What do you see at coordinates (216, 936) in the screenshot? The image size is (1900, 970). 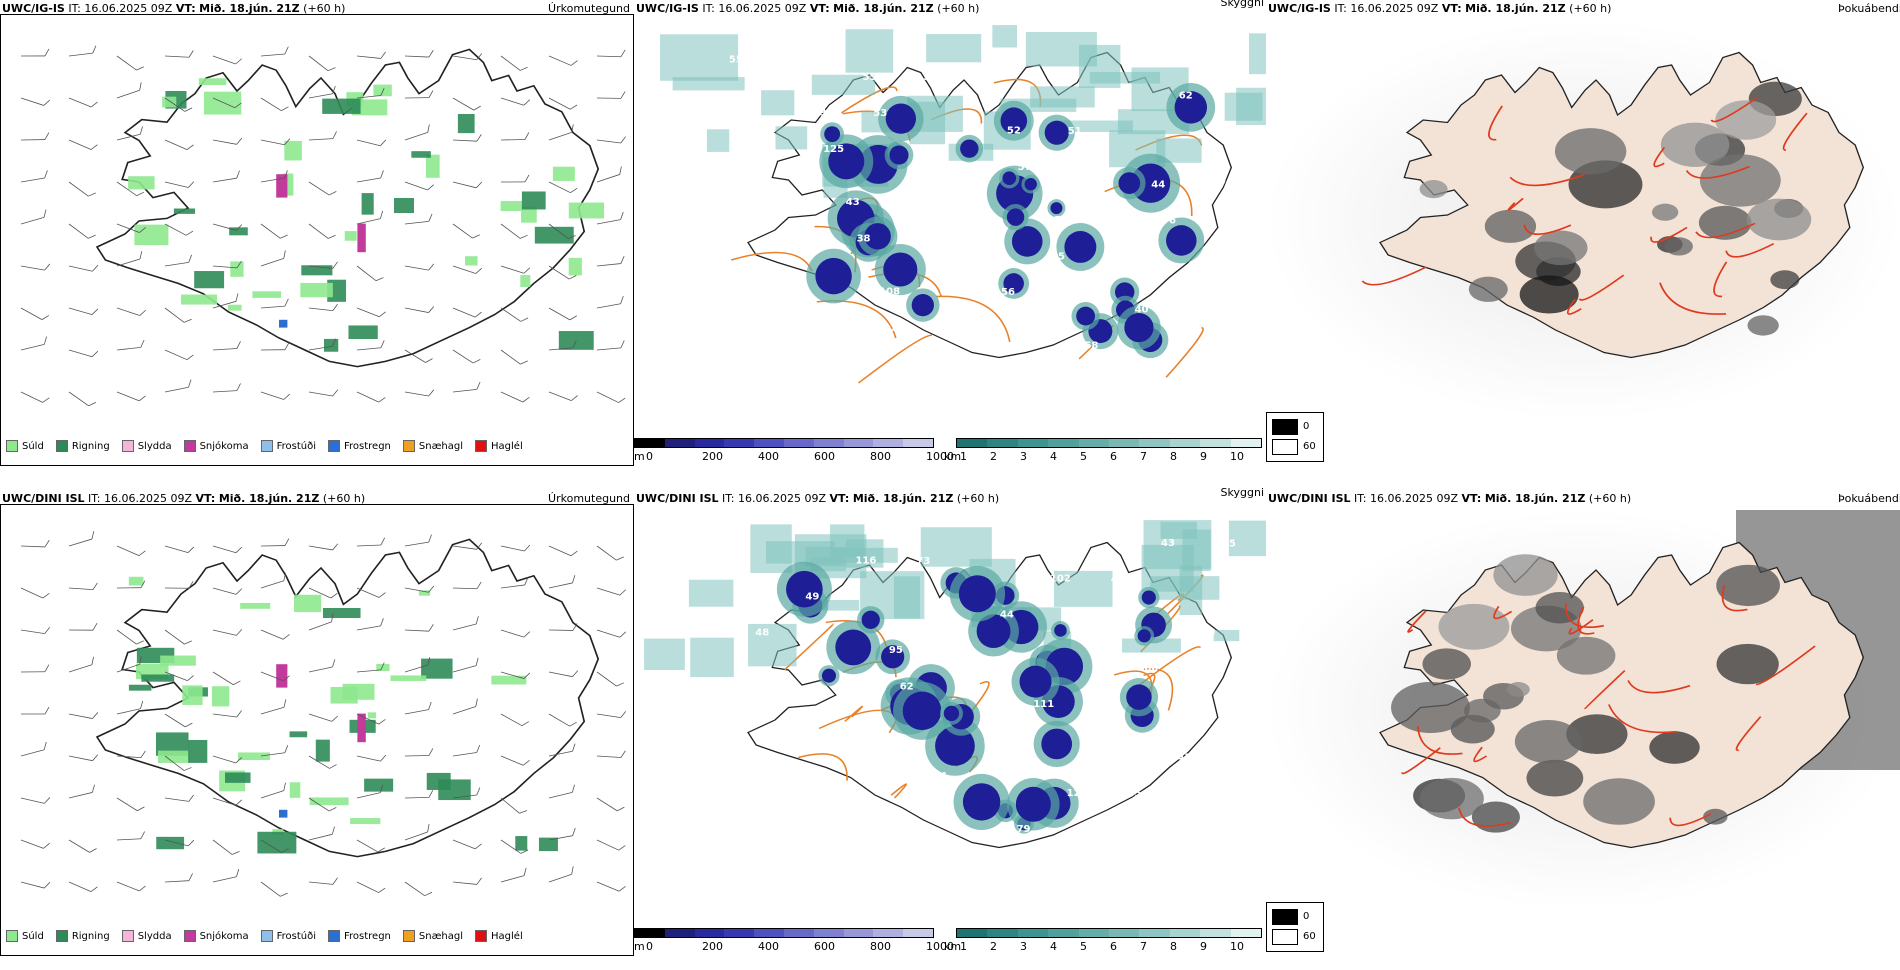 I see `precip-legend-item: Snjókoma` at bounding box center [216, 936].